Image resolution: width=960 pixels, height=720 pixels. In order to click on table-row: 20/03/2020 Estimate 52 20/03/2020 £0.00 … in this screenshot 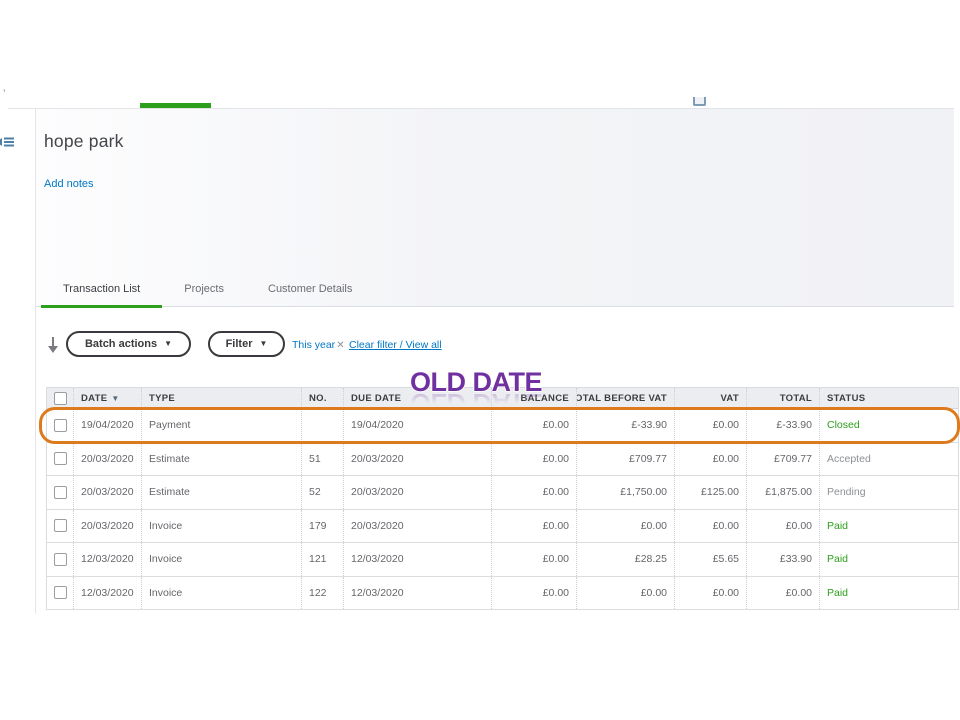, I will do `click(502, 493)`.